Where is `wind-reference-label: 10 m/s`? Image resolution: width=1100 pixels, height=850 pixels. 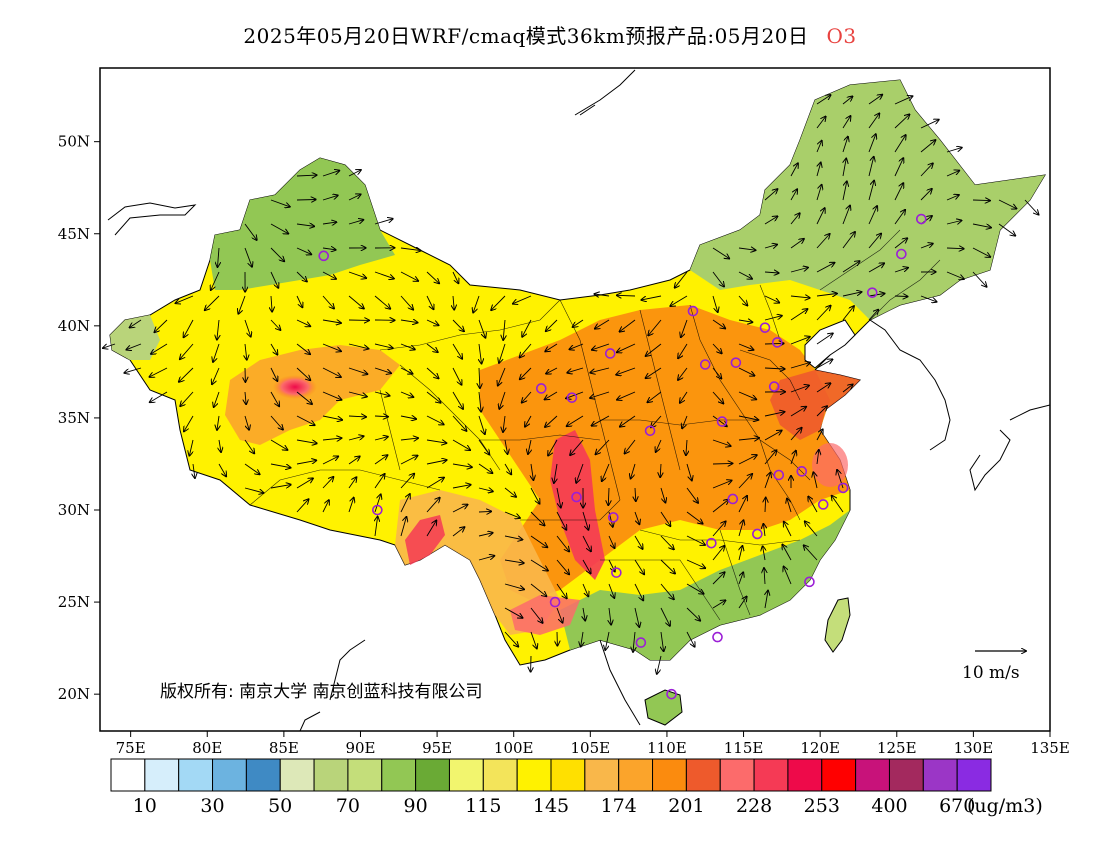 wind-reference-label: 10 m/s is located at coordinates (991, 673).